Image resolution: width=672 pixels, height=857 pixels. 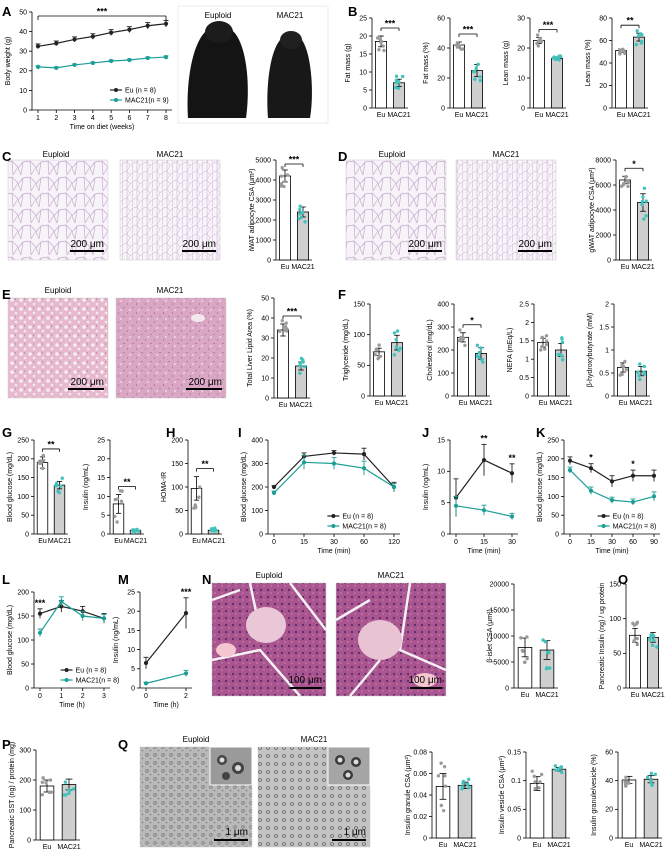 What do you see at coordinates (425, 680) in the screenshot?
I see `n-mac21-scale: 100 μm` at bounding box center [425, 680].